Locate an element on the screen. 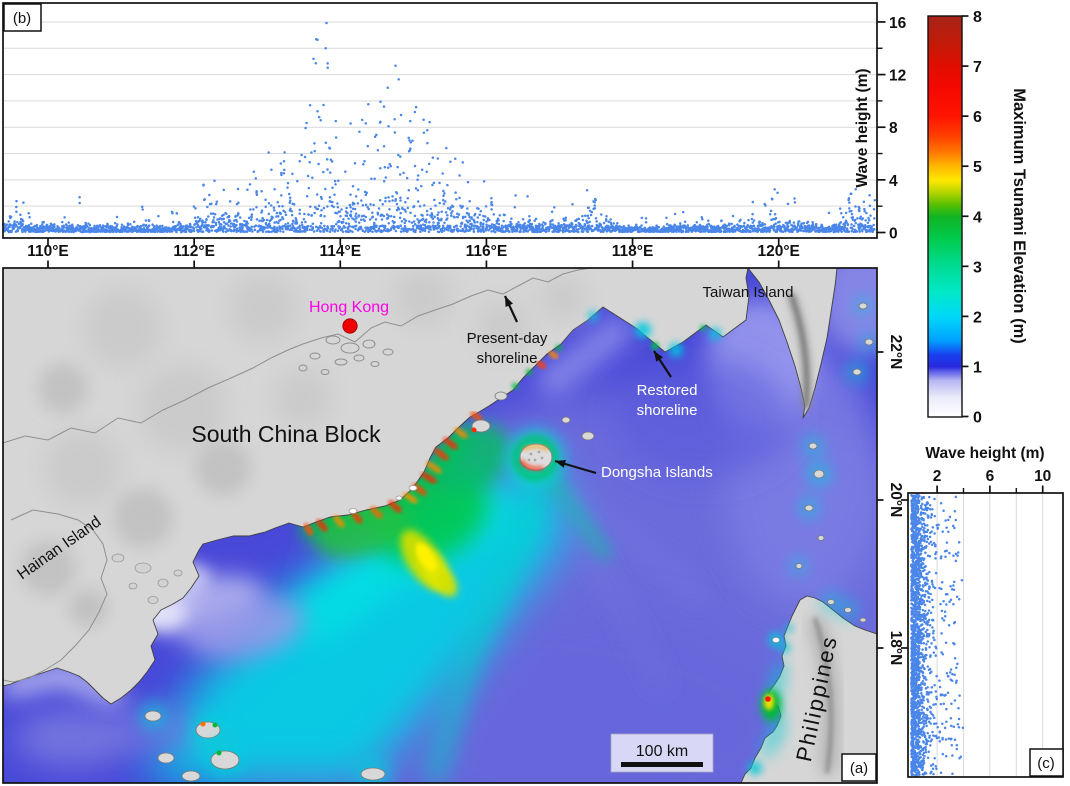 Image resolution: width=1070 pixels, height=786 pixels. lon-tick-label: 110°E is located at coordinates (48, 251).